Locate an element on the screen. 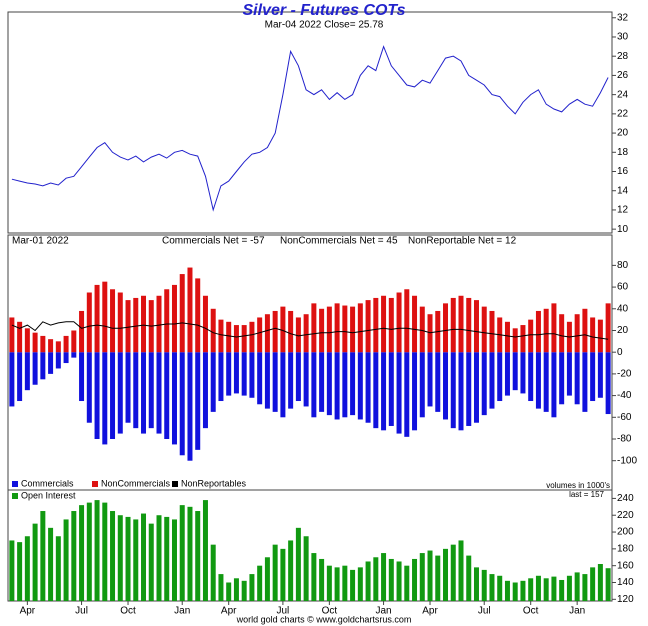 The image size is (648, 626). y-tick-label: 140 is located at coordinates (625, 582).